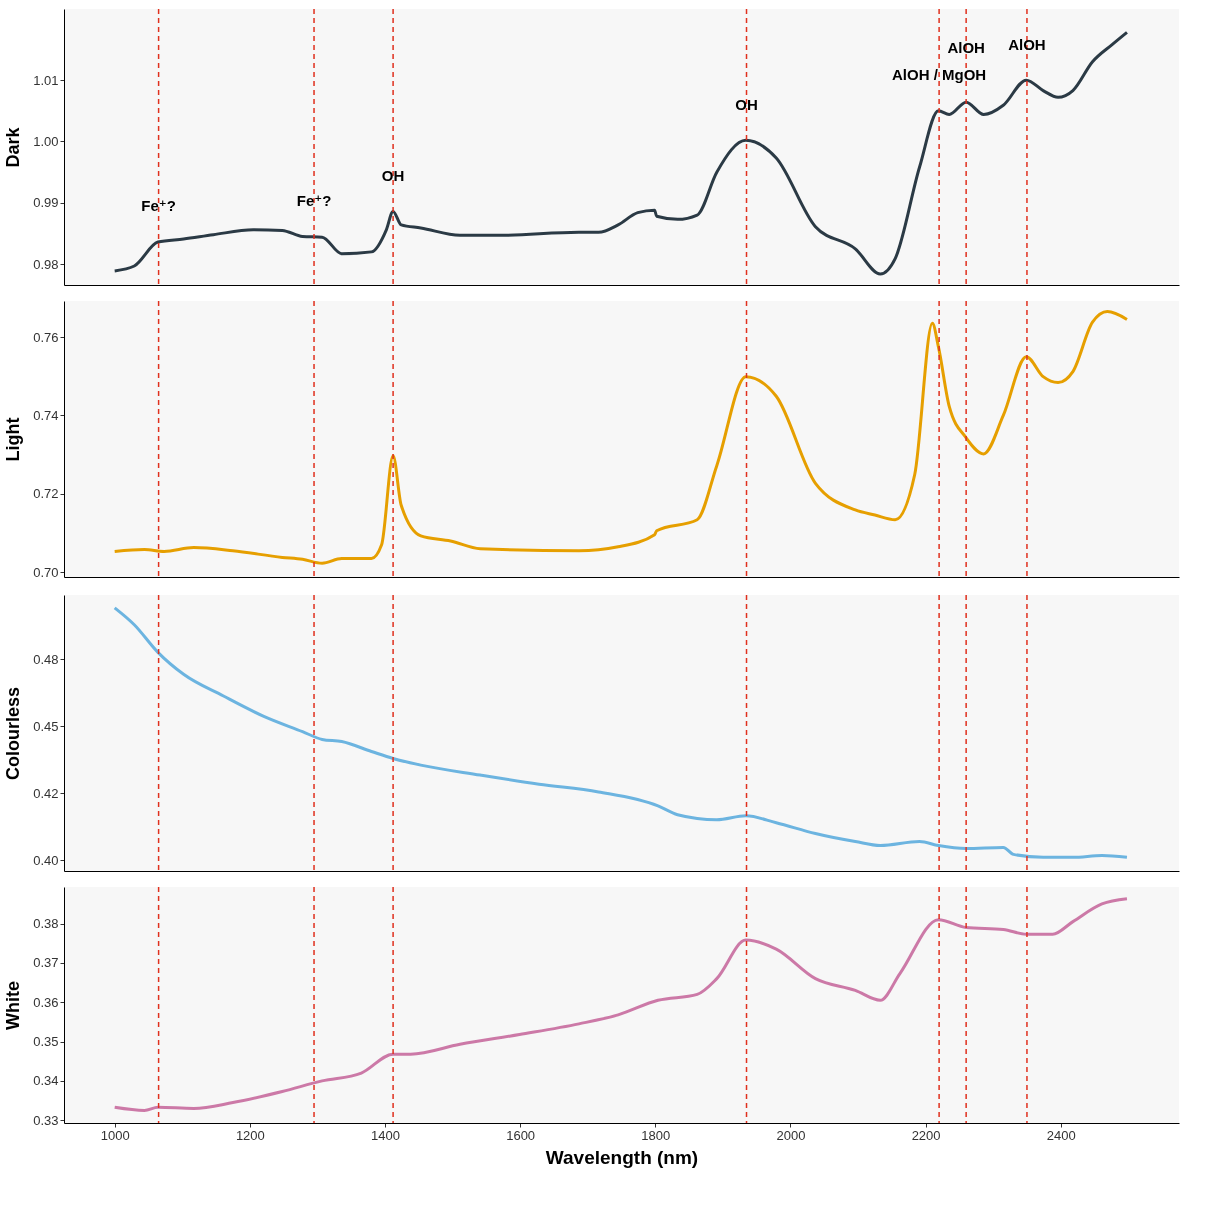 This screenshot has height=1213, width=1208. I want to click on y-tick-label: 0.99, so click(46, 203).